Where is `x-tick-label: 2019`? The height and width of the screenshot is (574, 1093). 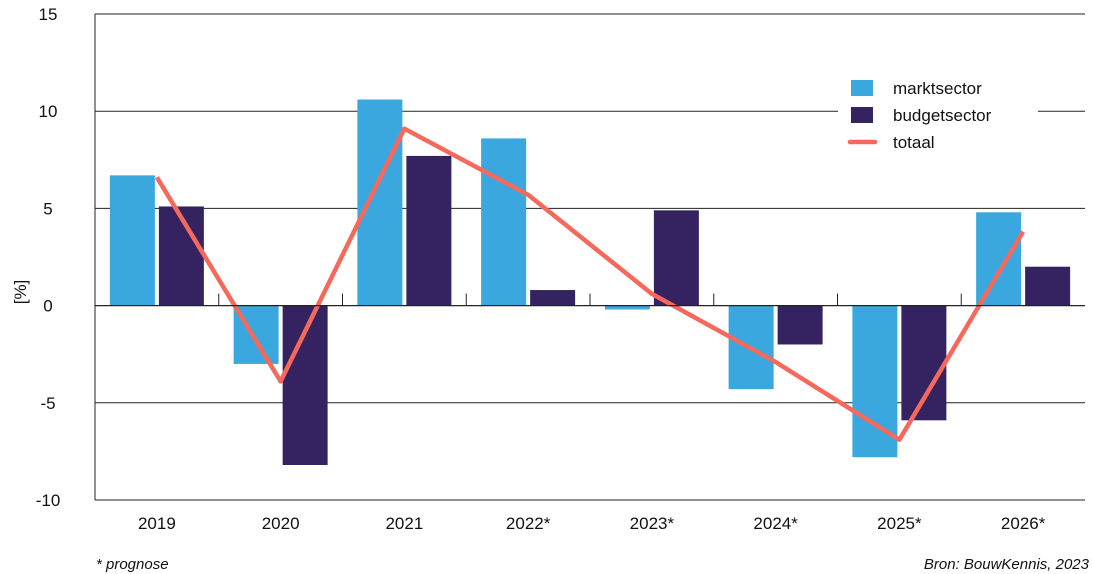
x-tick-label: 2019 is located at coordinates (157, 523).